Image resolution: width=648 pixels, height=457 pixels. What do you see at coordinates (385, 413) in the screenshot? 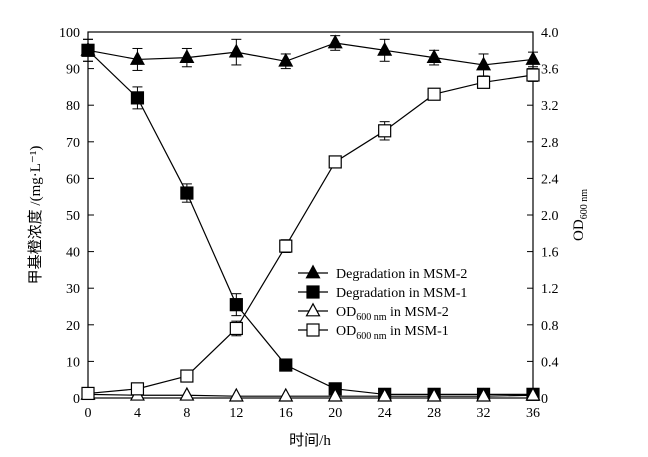
I see `x-tick-label: 24` at bounding box center [385, 413].